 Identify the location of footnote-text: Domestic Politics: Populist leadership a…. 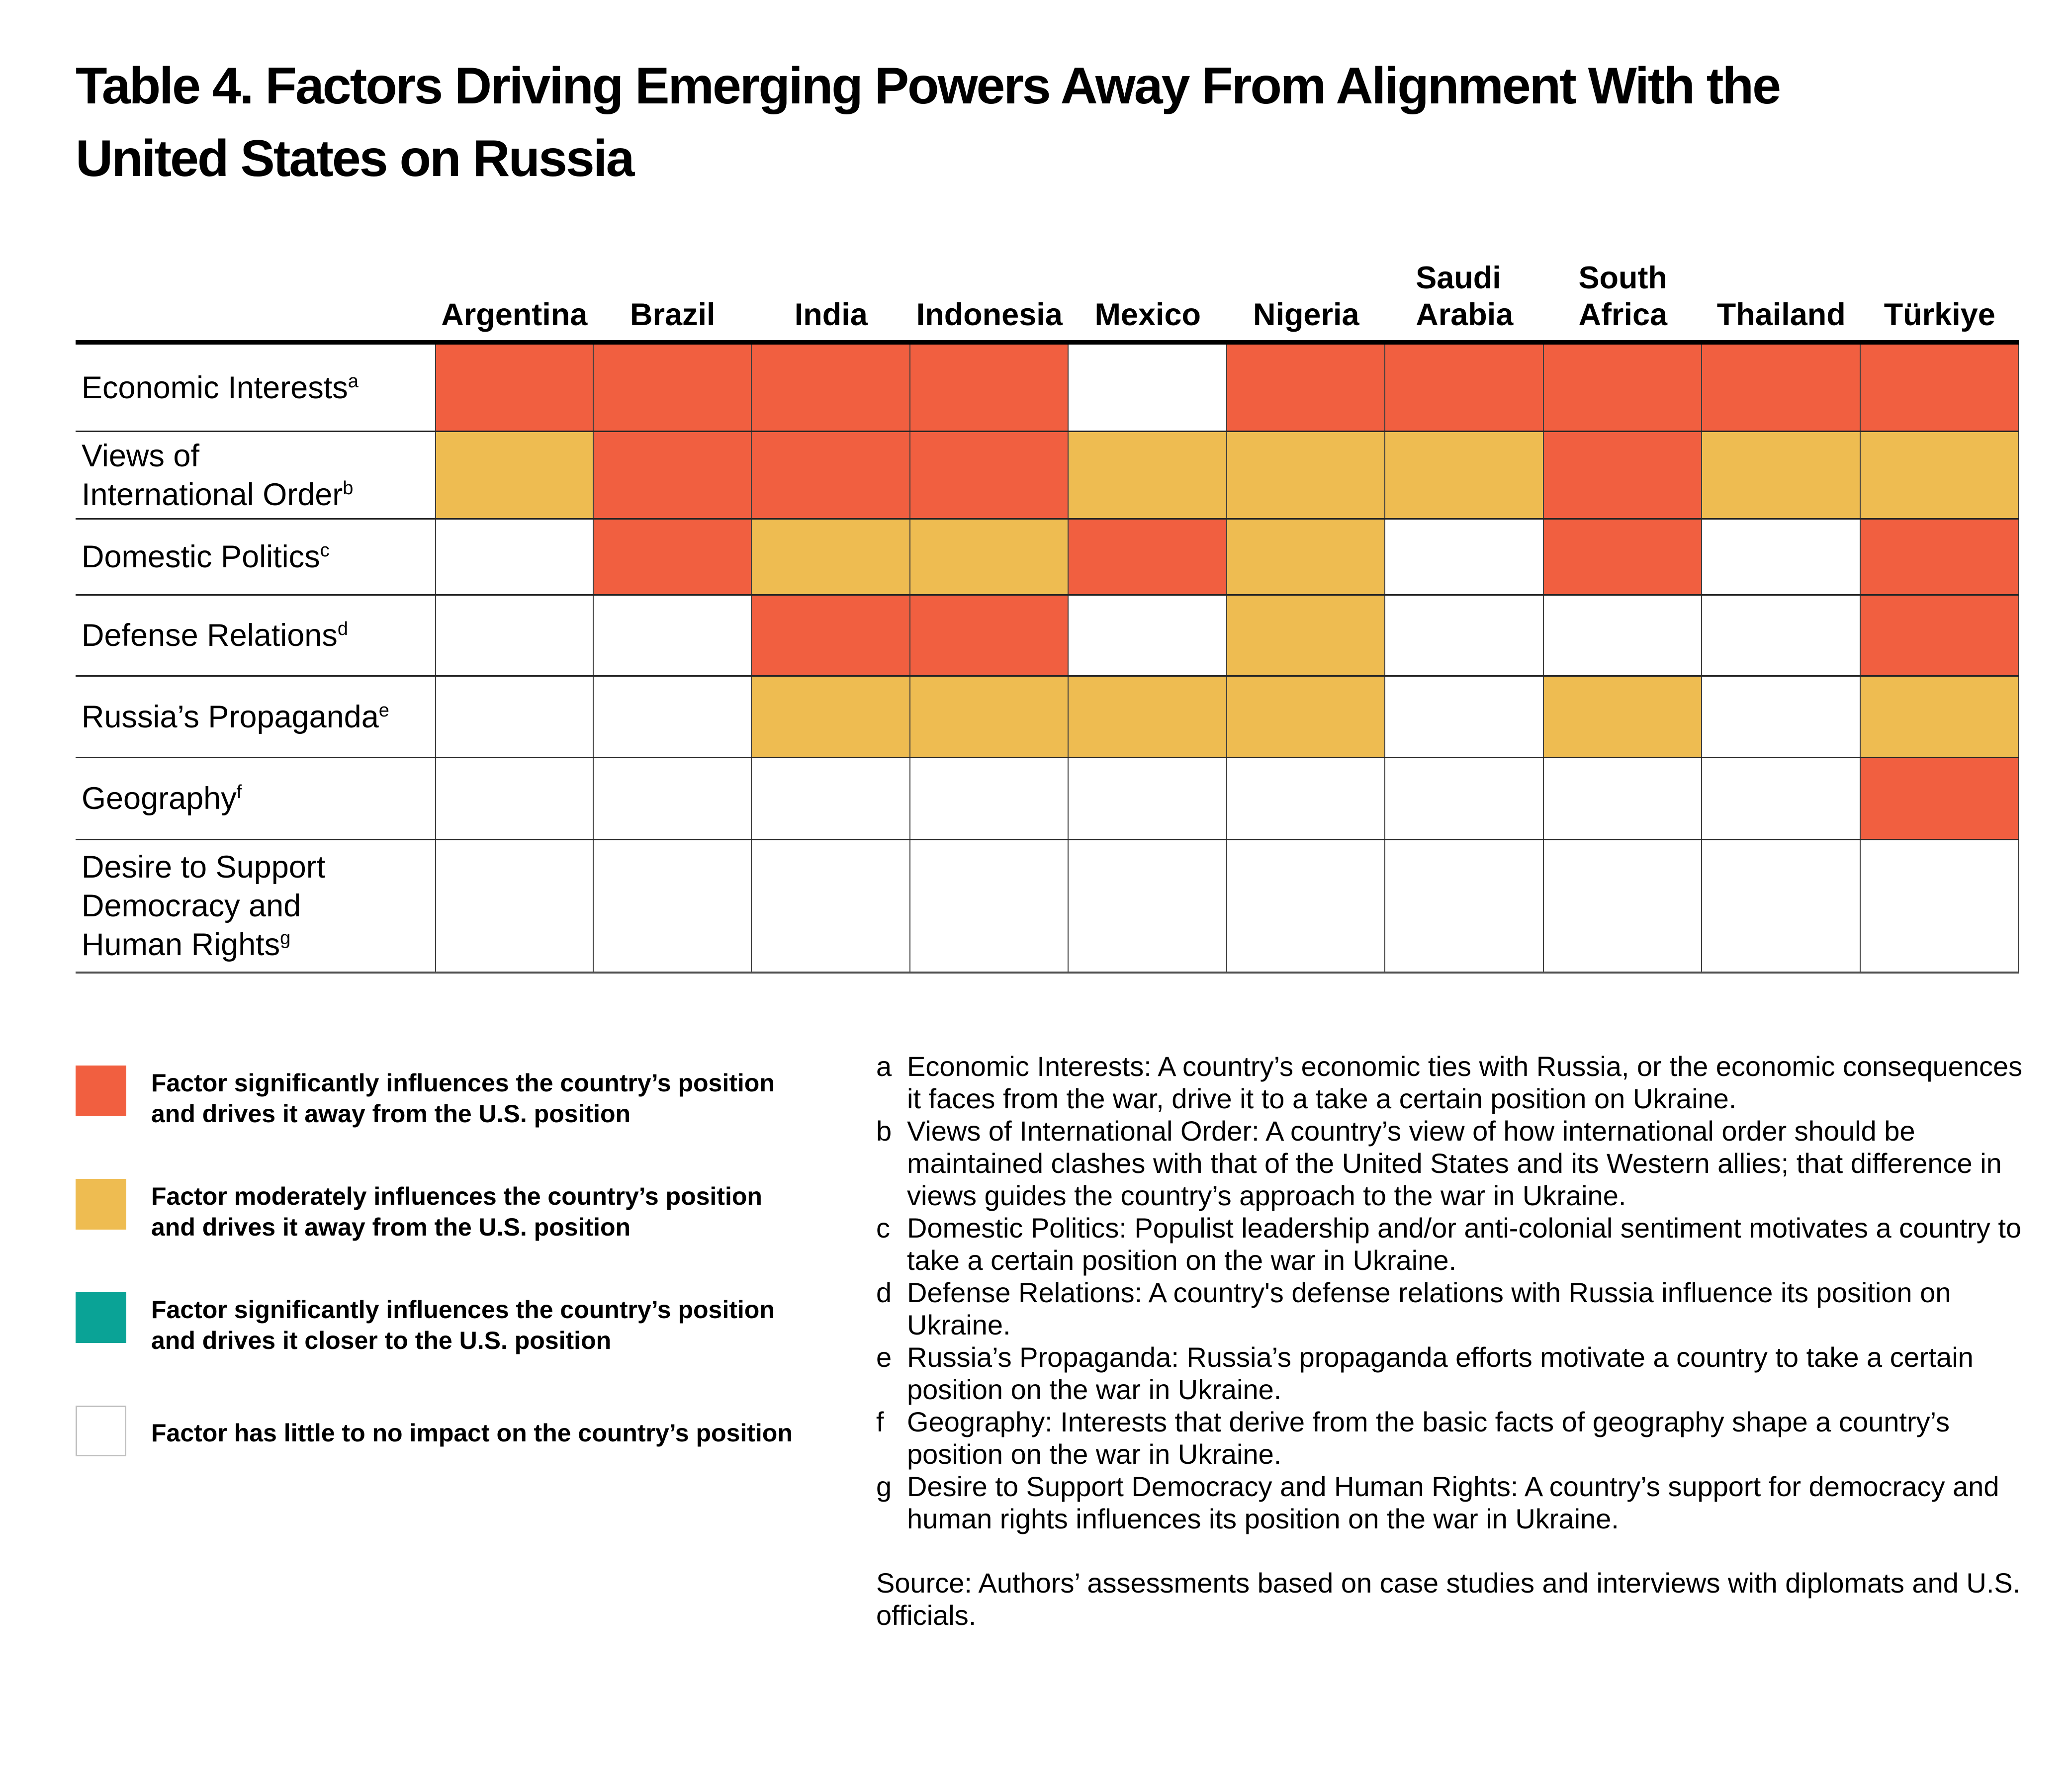
(1465, 1244).